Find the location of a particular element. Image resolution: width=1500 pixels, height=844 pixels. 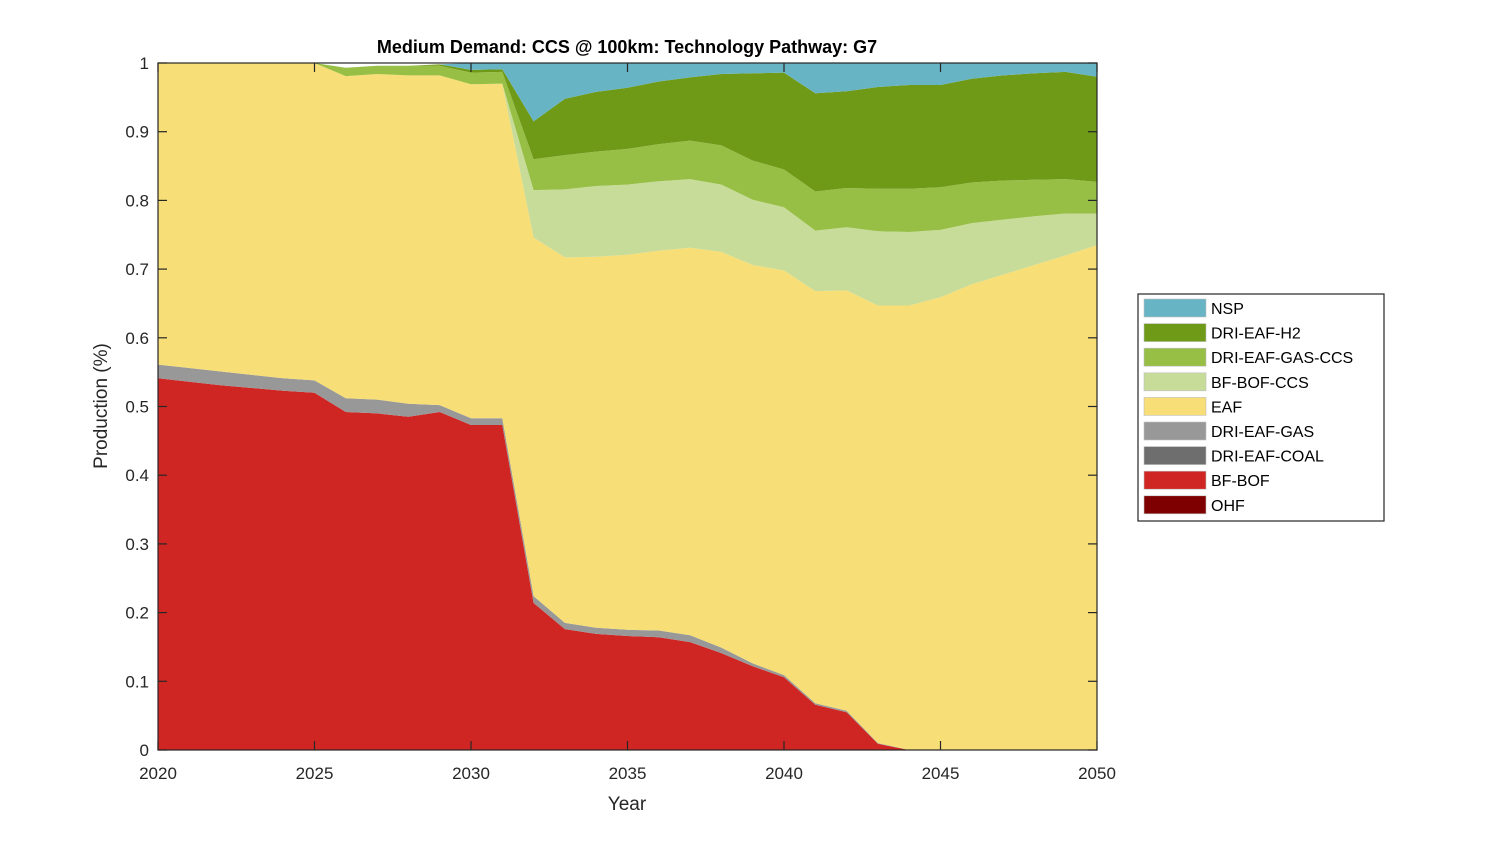

y-tick-label: 0.1 is located at coordinates (137, 681).